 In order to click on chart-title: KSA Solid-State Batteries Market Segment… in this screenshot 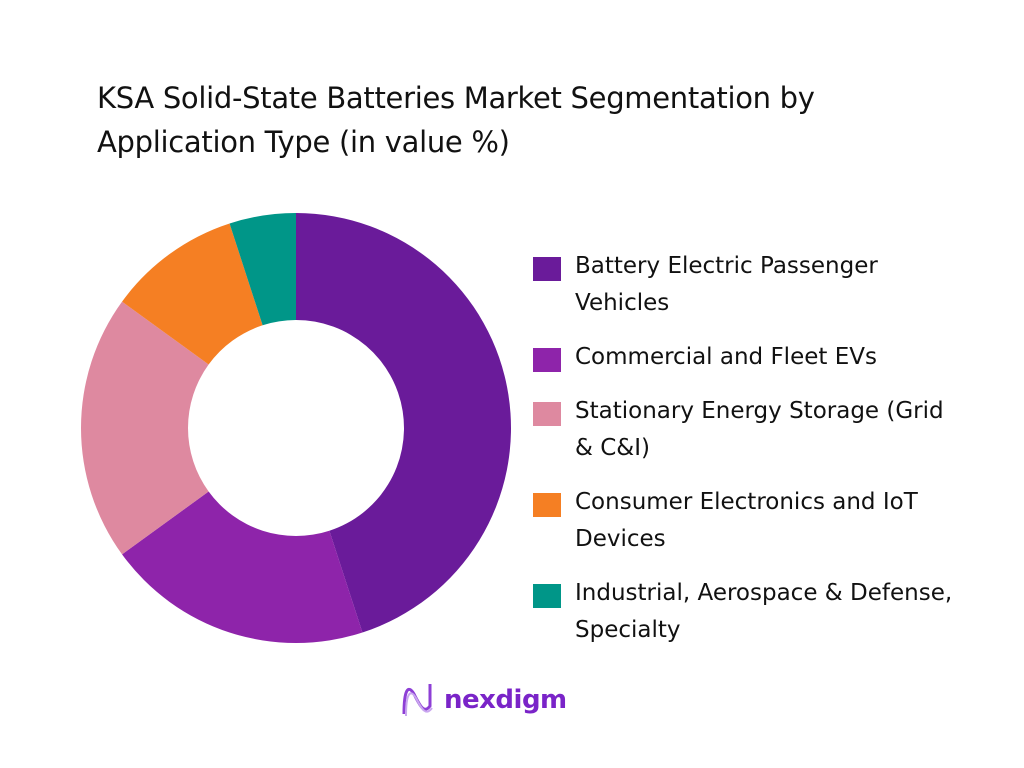, I will do `click(456, 120)`.